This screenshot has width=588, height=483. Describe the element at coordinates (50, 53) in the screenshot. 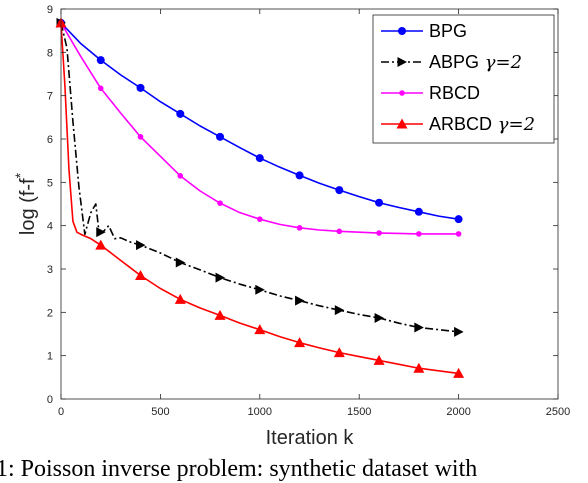

I see `y-tick-label: 8` at that location.